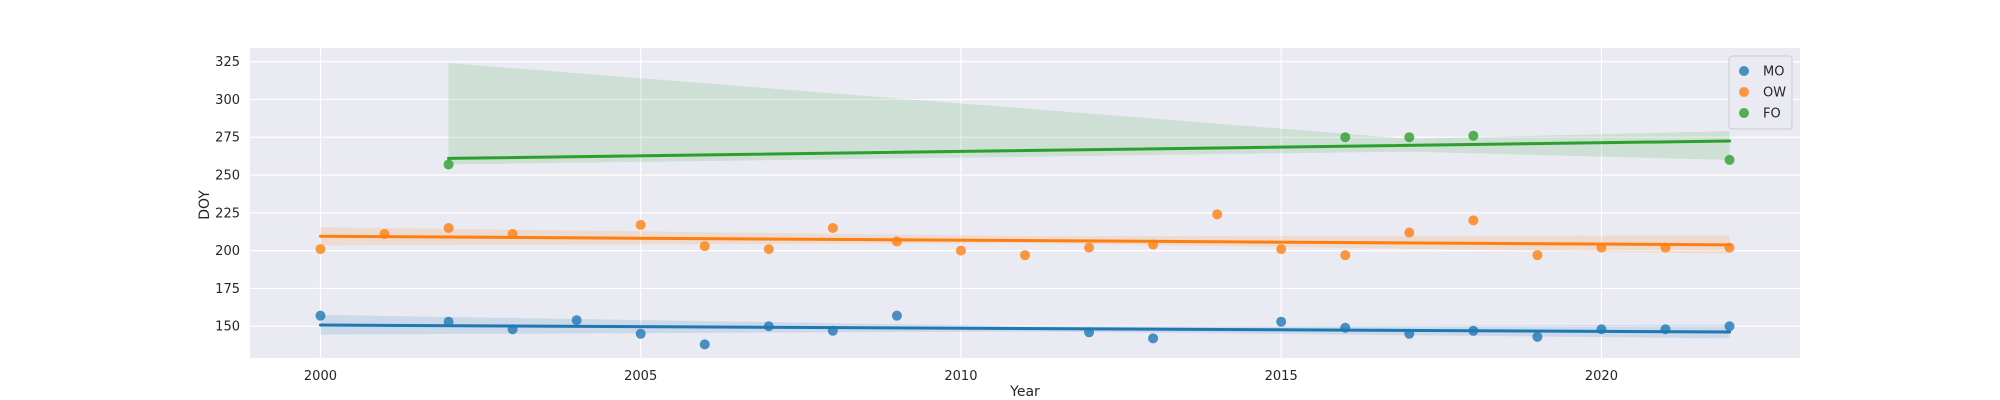 The width and height of the screenshot is (2000, 400). What do you see at coordinates (1601, 376) in the screenshot?
I see `x-tick-label: 2020` at bounding box center [1601, 376].